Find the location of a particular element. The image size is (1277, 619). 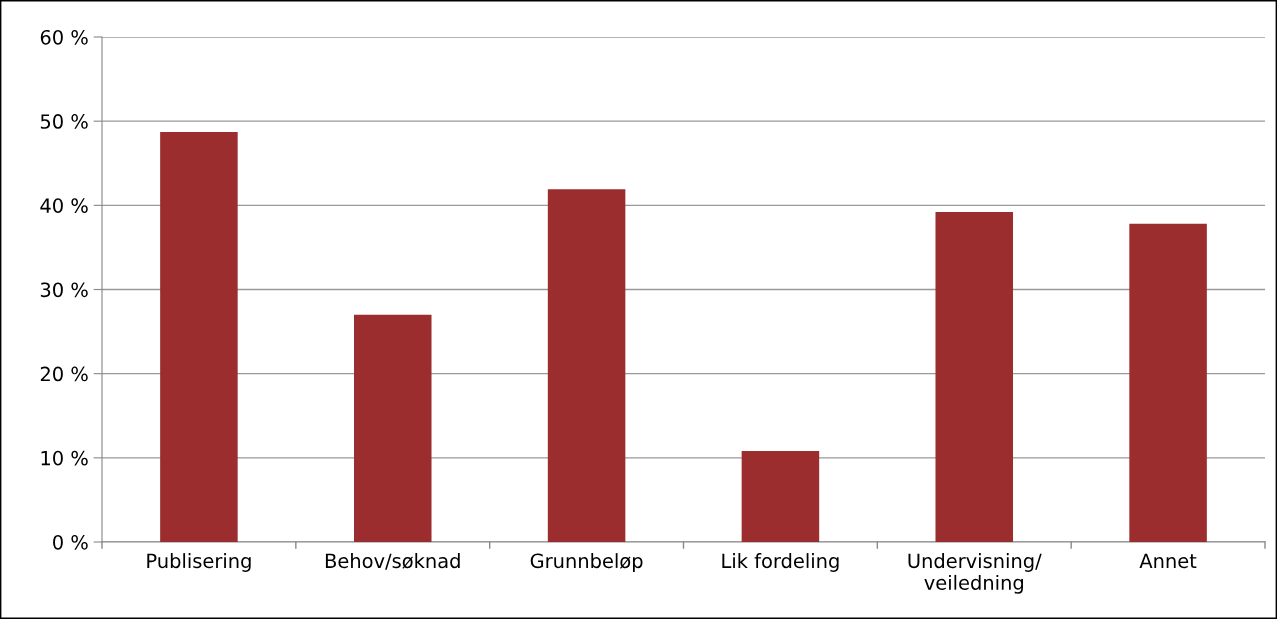

y-tick-label: 60 % is located at coordinates (64, 37).